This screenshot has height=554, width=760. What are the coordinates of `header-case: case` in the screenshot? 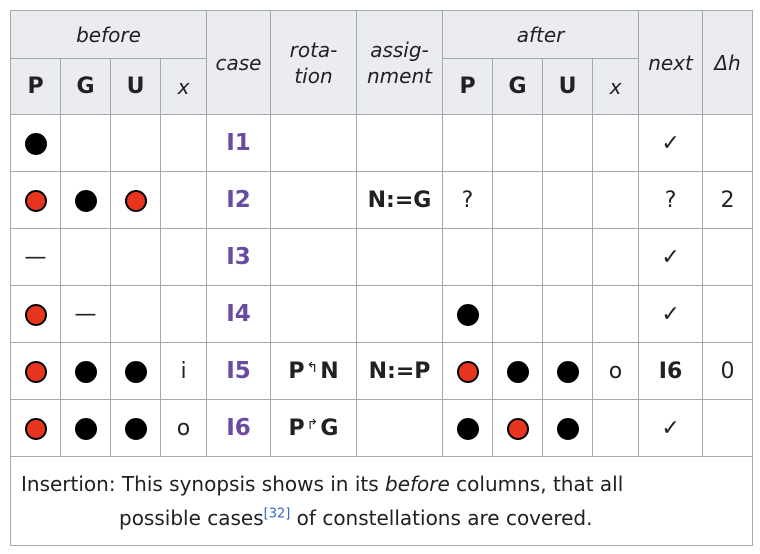 It's located at (238, 62).